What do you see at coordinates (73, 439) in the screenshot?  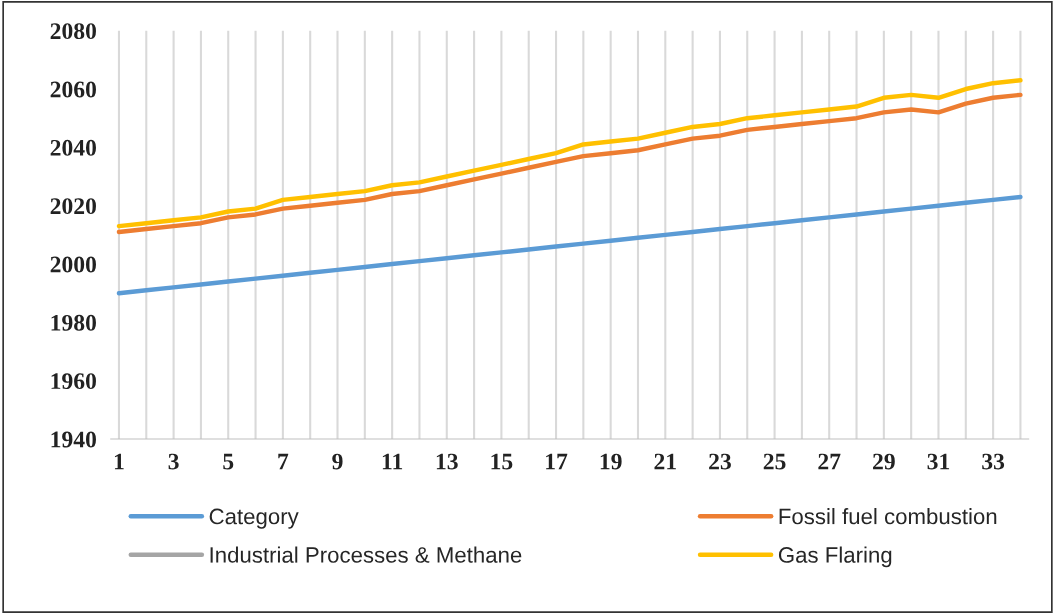 I see `y-tick-label: 1940` at bounding box center [73, 439].